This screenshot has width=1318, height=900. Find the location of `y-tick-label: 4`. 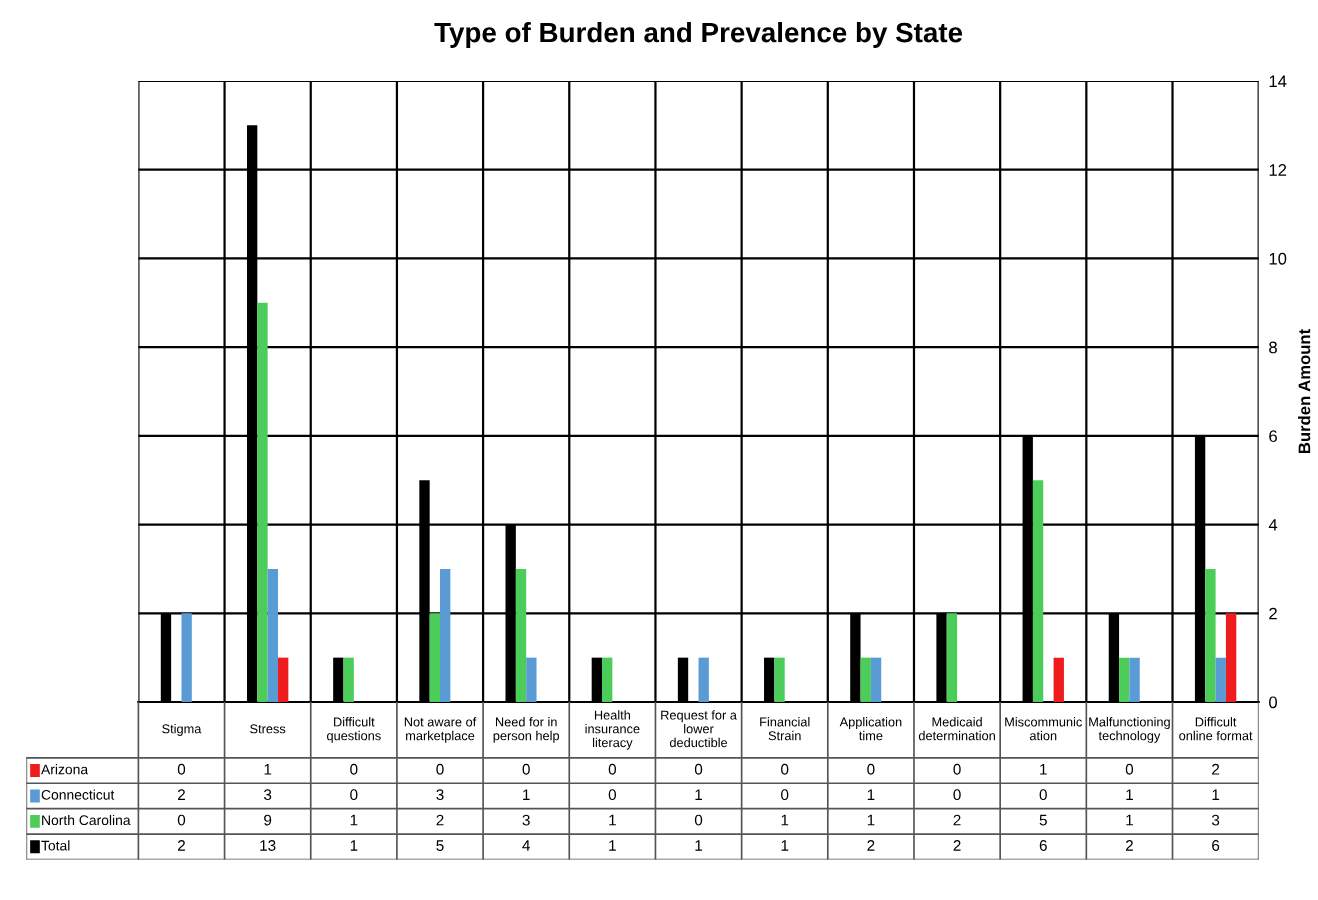

y-tick-label: 4 is located at coordinates (1273, 525).